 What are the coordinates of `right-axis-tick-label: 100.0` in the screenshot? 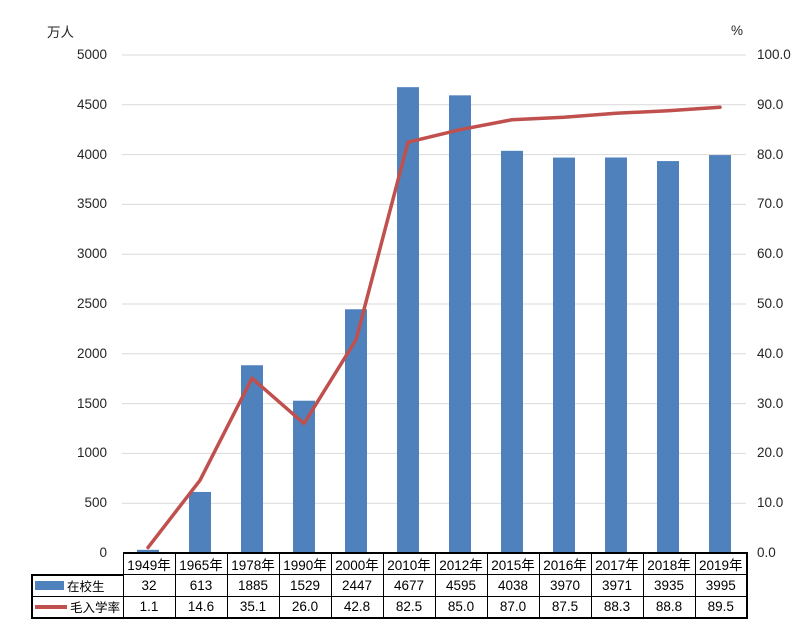 It's located at (774, 54).